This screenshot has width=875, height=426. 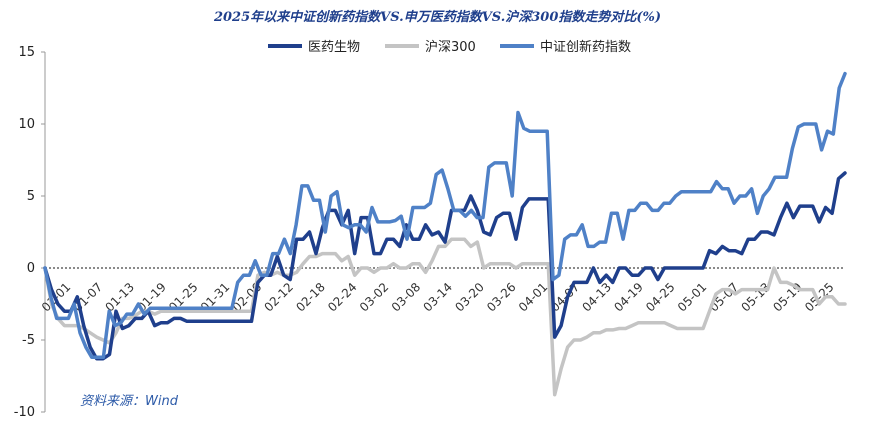 What do you see at coordinates (374, 297) in the screenshot?
I see `x-tick-label-10: 03-02` at bounding box center [374, 297].